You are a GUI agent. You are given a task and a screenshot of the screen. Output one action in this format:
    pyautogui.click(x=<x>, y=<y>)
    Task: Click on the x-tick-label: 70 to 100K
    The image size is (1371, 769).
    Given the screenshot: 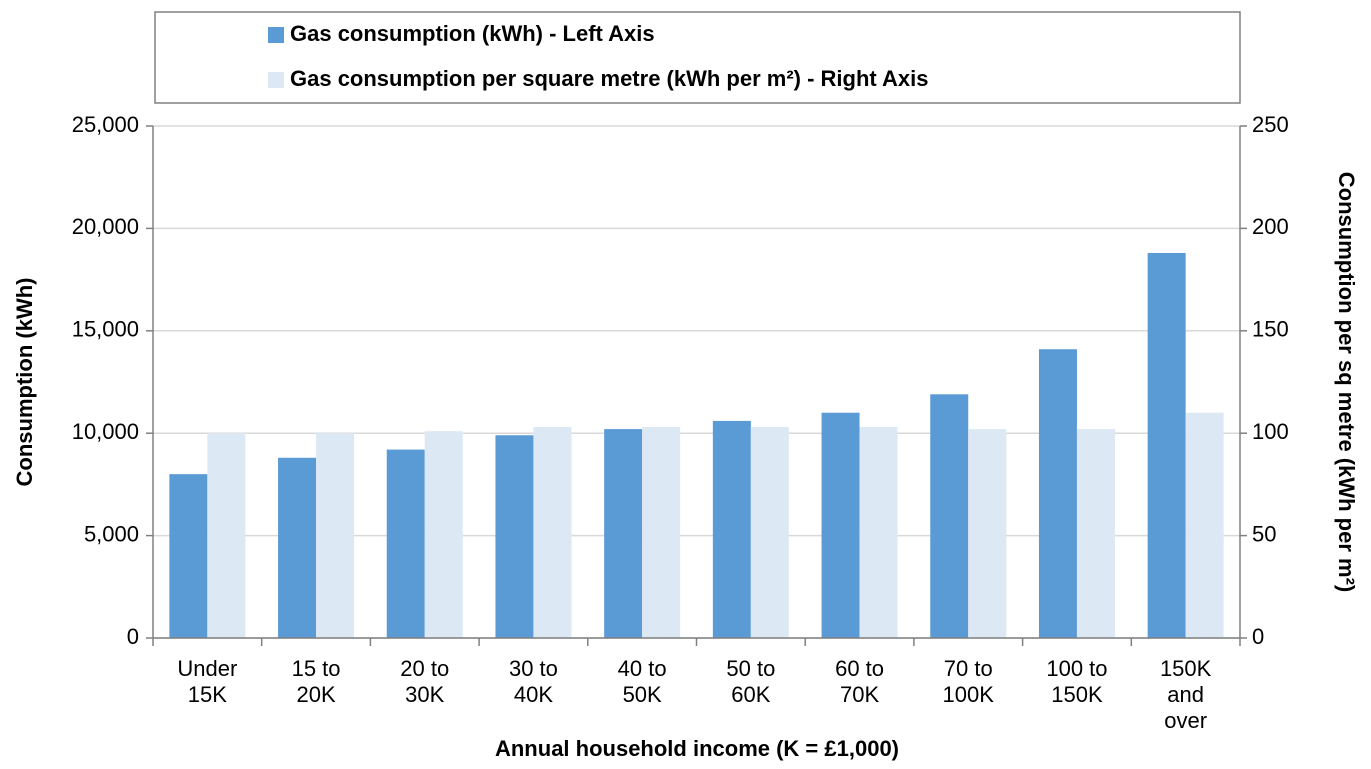 What is the action you would take?
    pyautogui.click(x=968, y=681)
    